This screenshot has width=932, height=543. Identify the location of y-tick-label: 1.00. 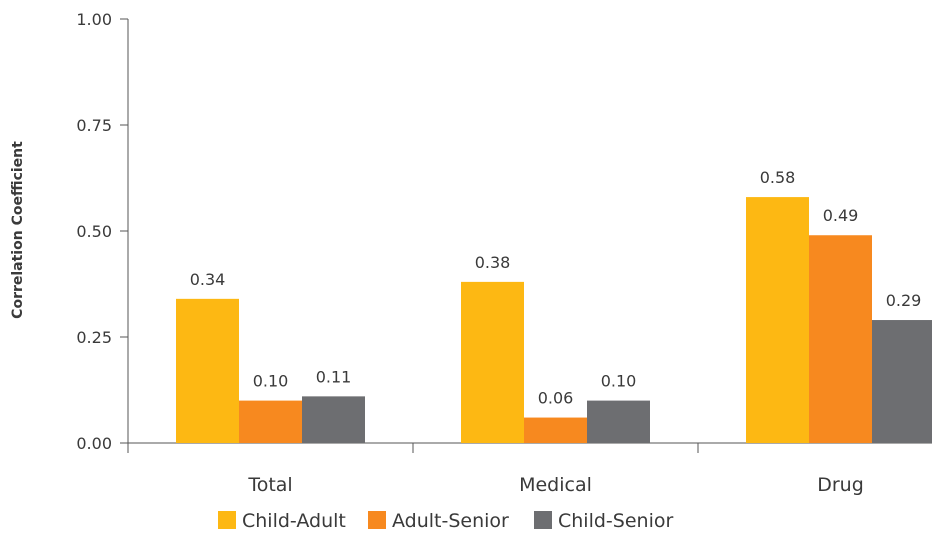
(94, 19).